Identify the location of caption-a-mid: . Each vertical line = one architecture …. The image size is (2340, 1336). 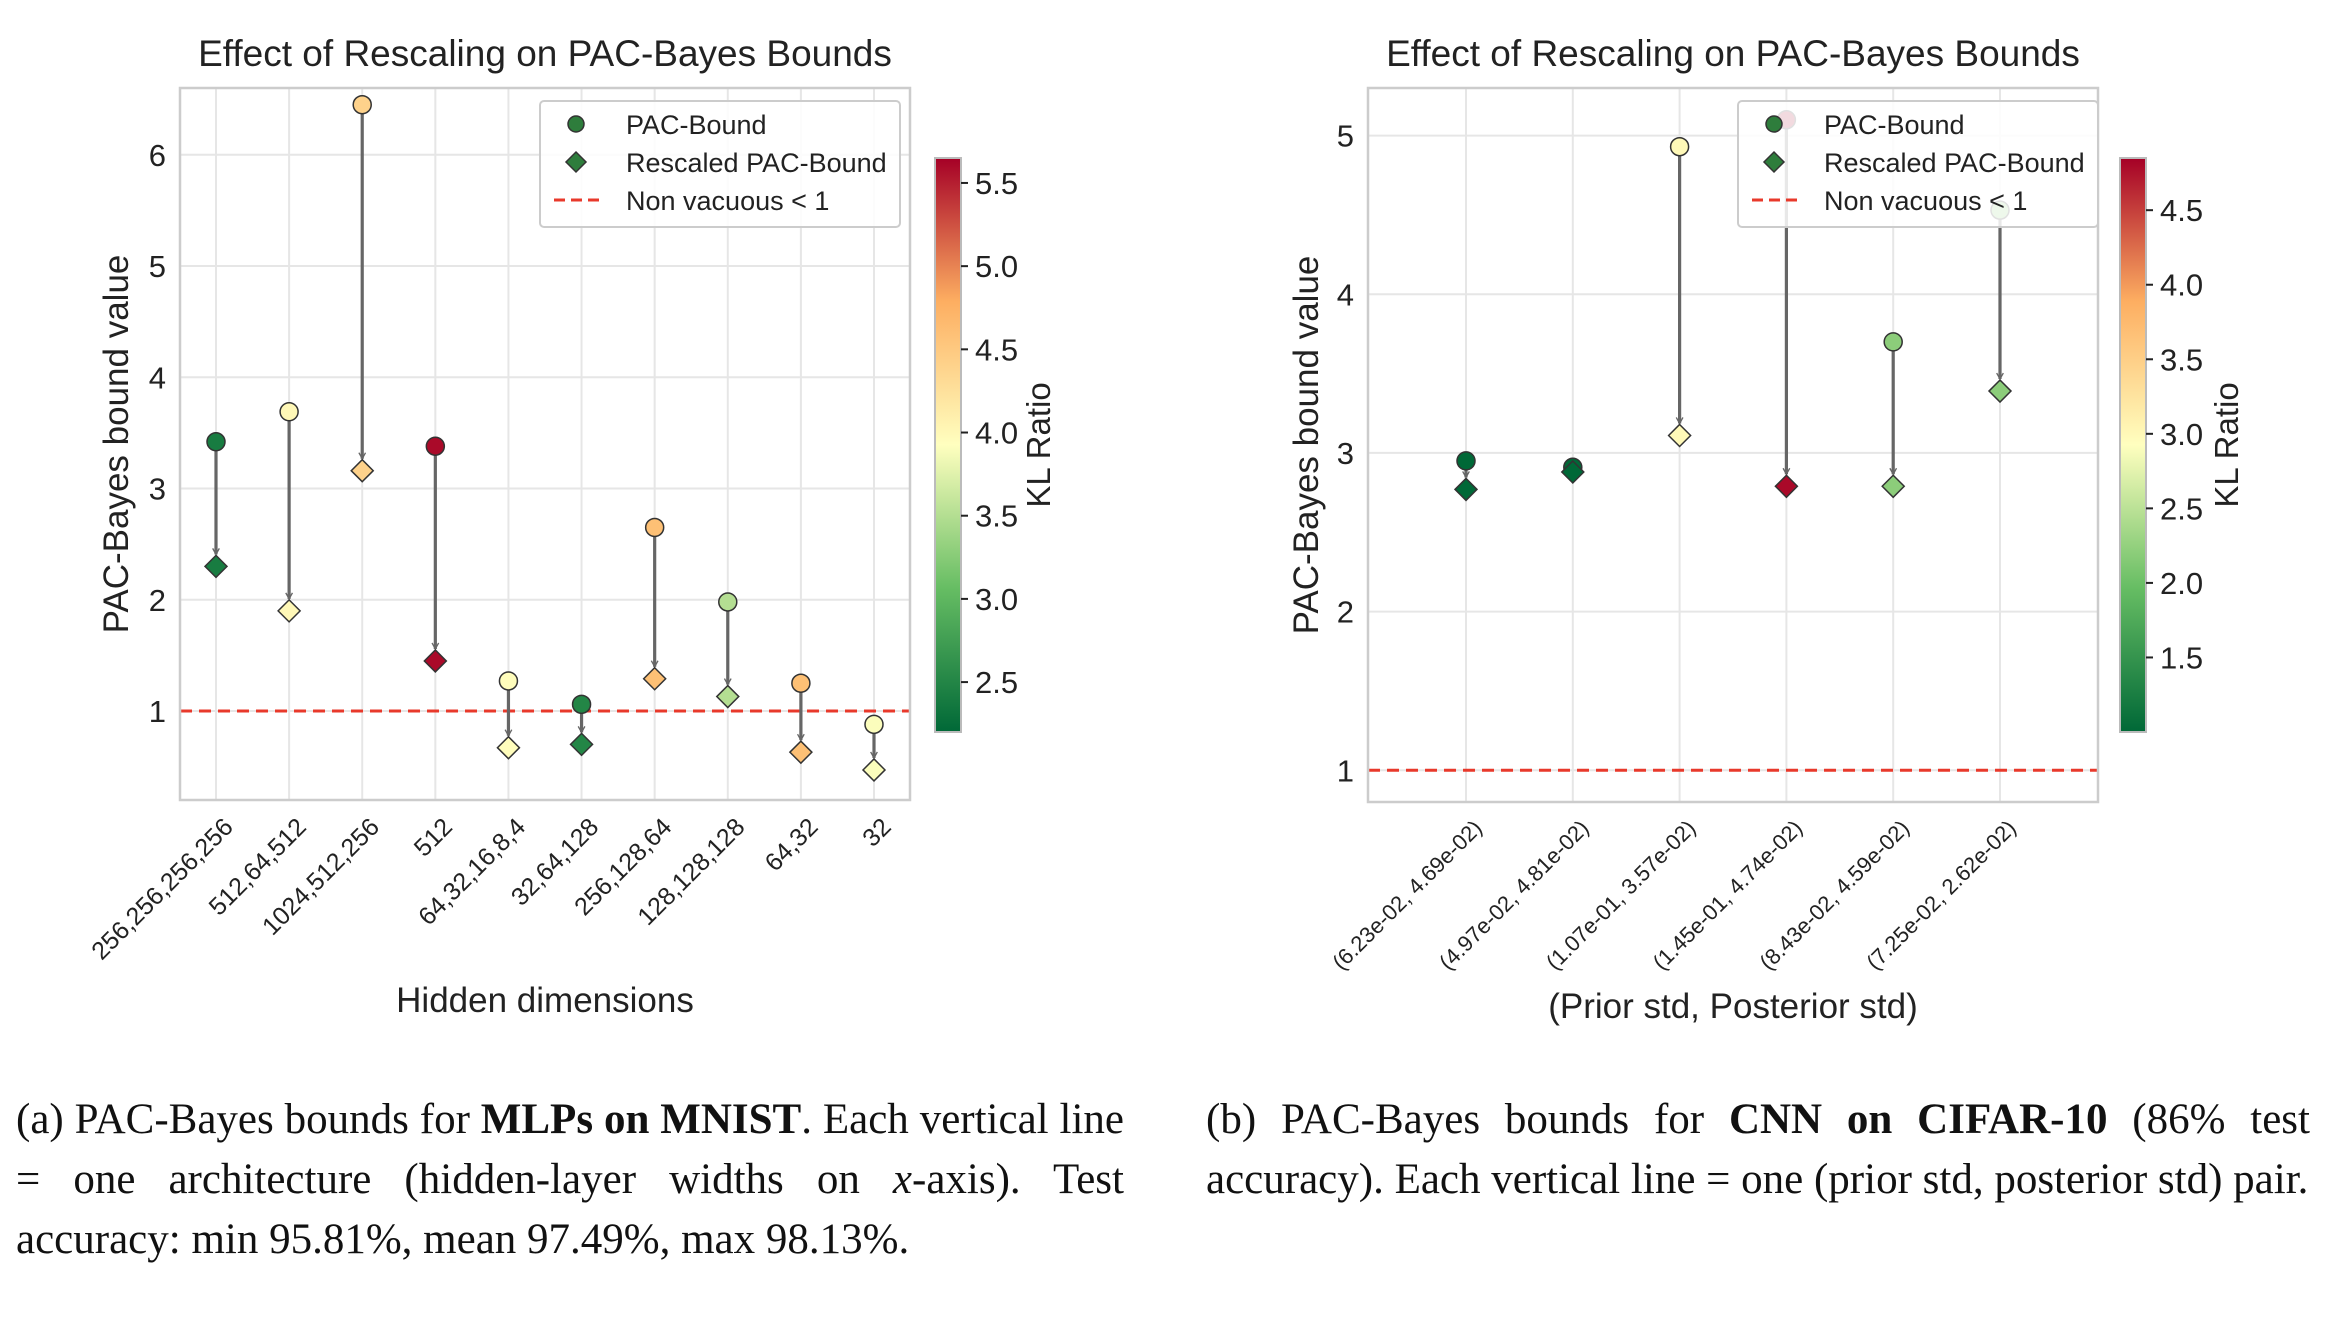
(570, 1149).